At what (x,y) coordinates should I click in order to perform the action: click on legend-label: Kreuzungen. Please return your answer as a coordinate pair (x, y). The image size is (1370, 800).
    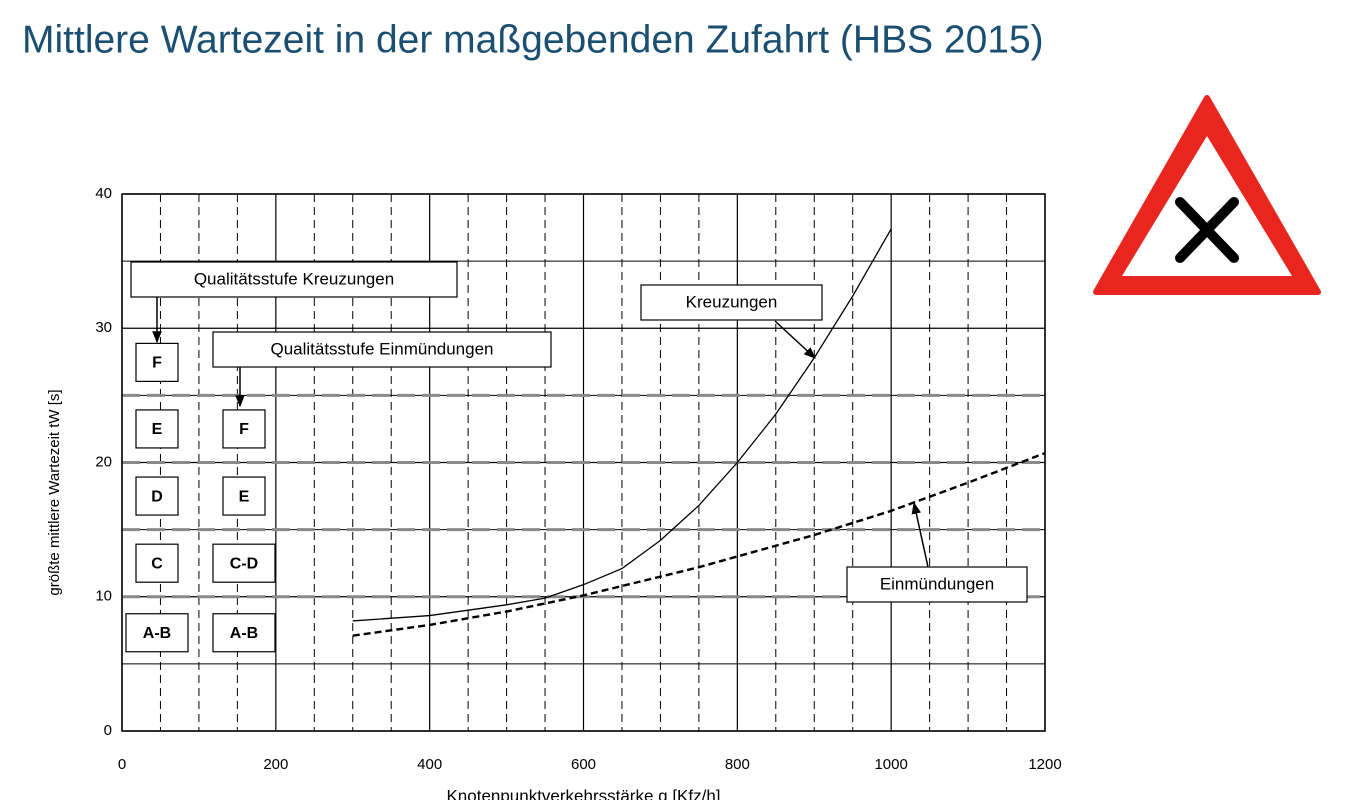
    Looking at the image, I should click on (732, 301).